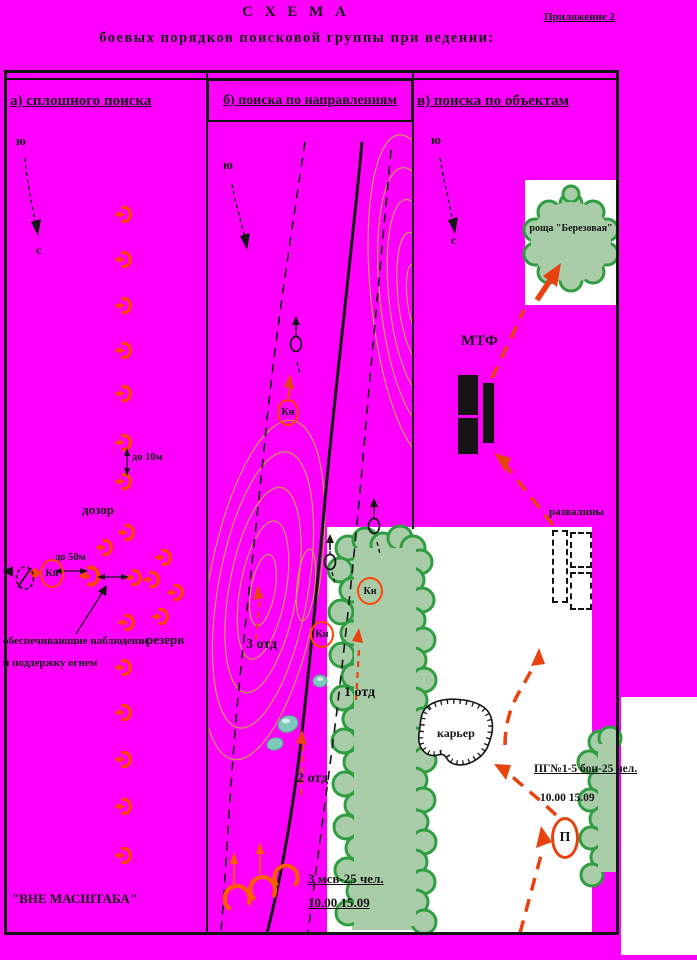  I want to click on mtf-label: МТФ, so click(479, 341).